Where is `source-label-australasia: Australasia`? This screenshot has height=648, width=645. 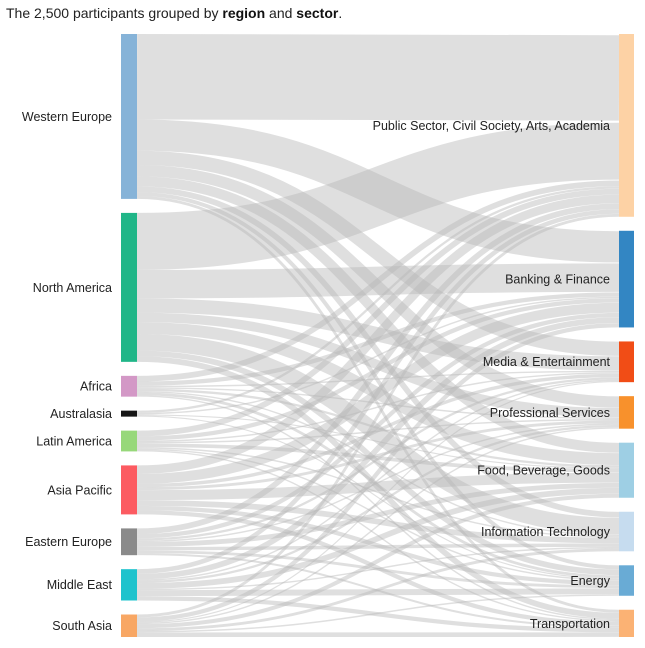
source-label-australasia: Australasia is located at coordinates (81, 414).